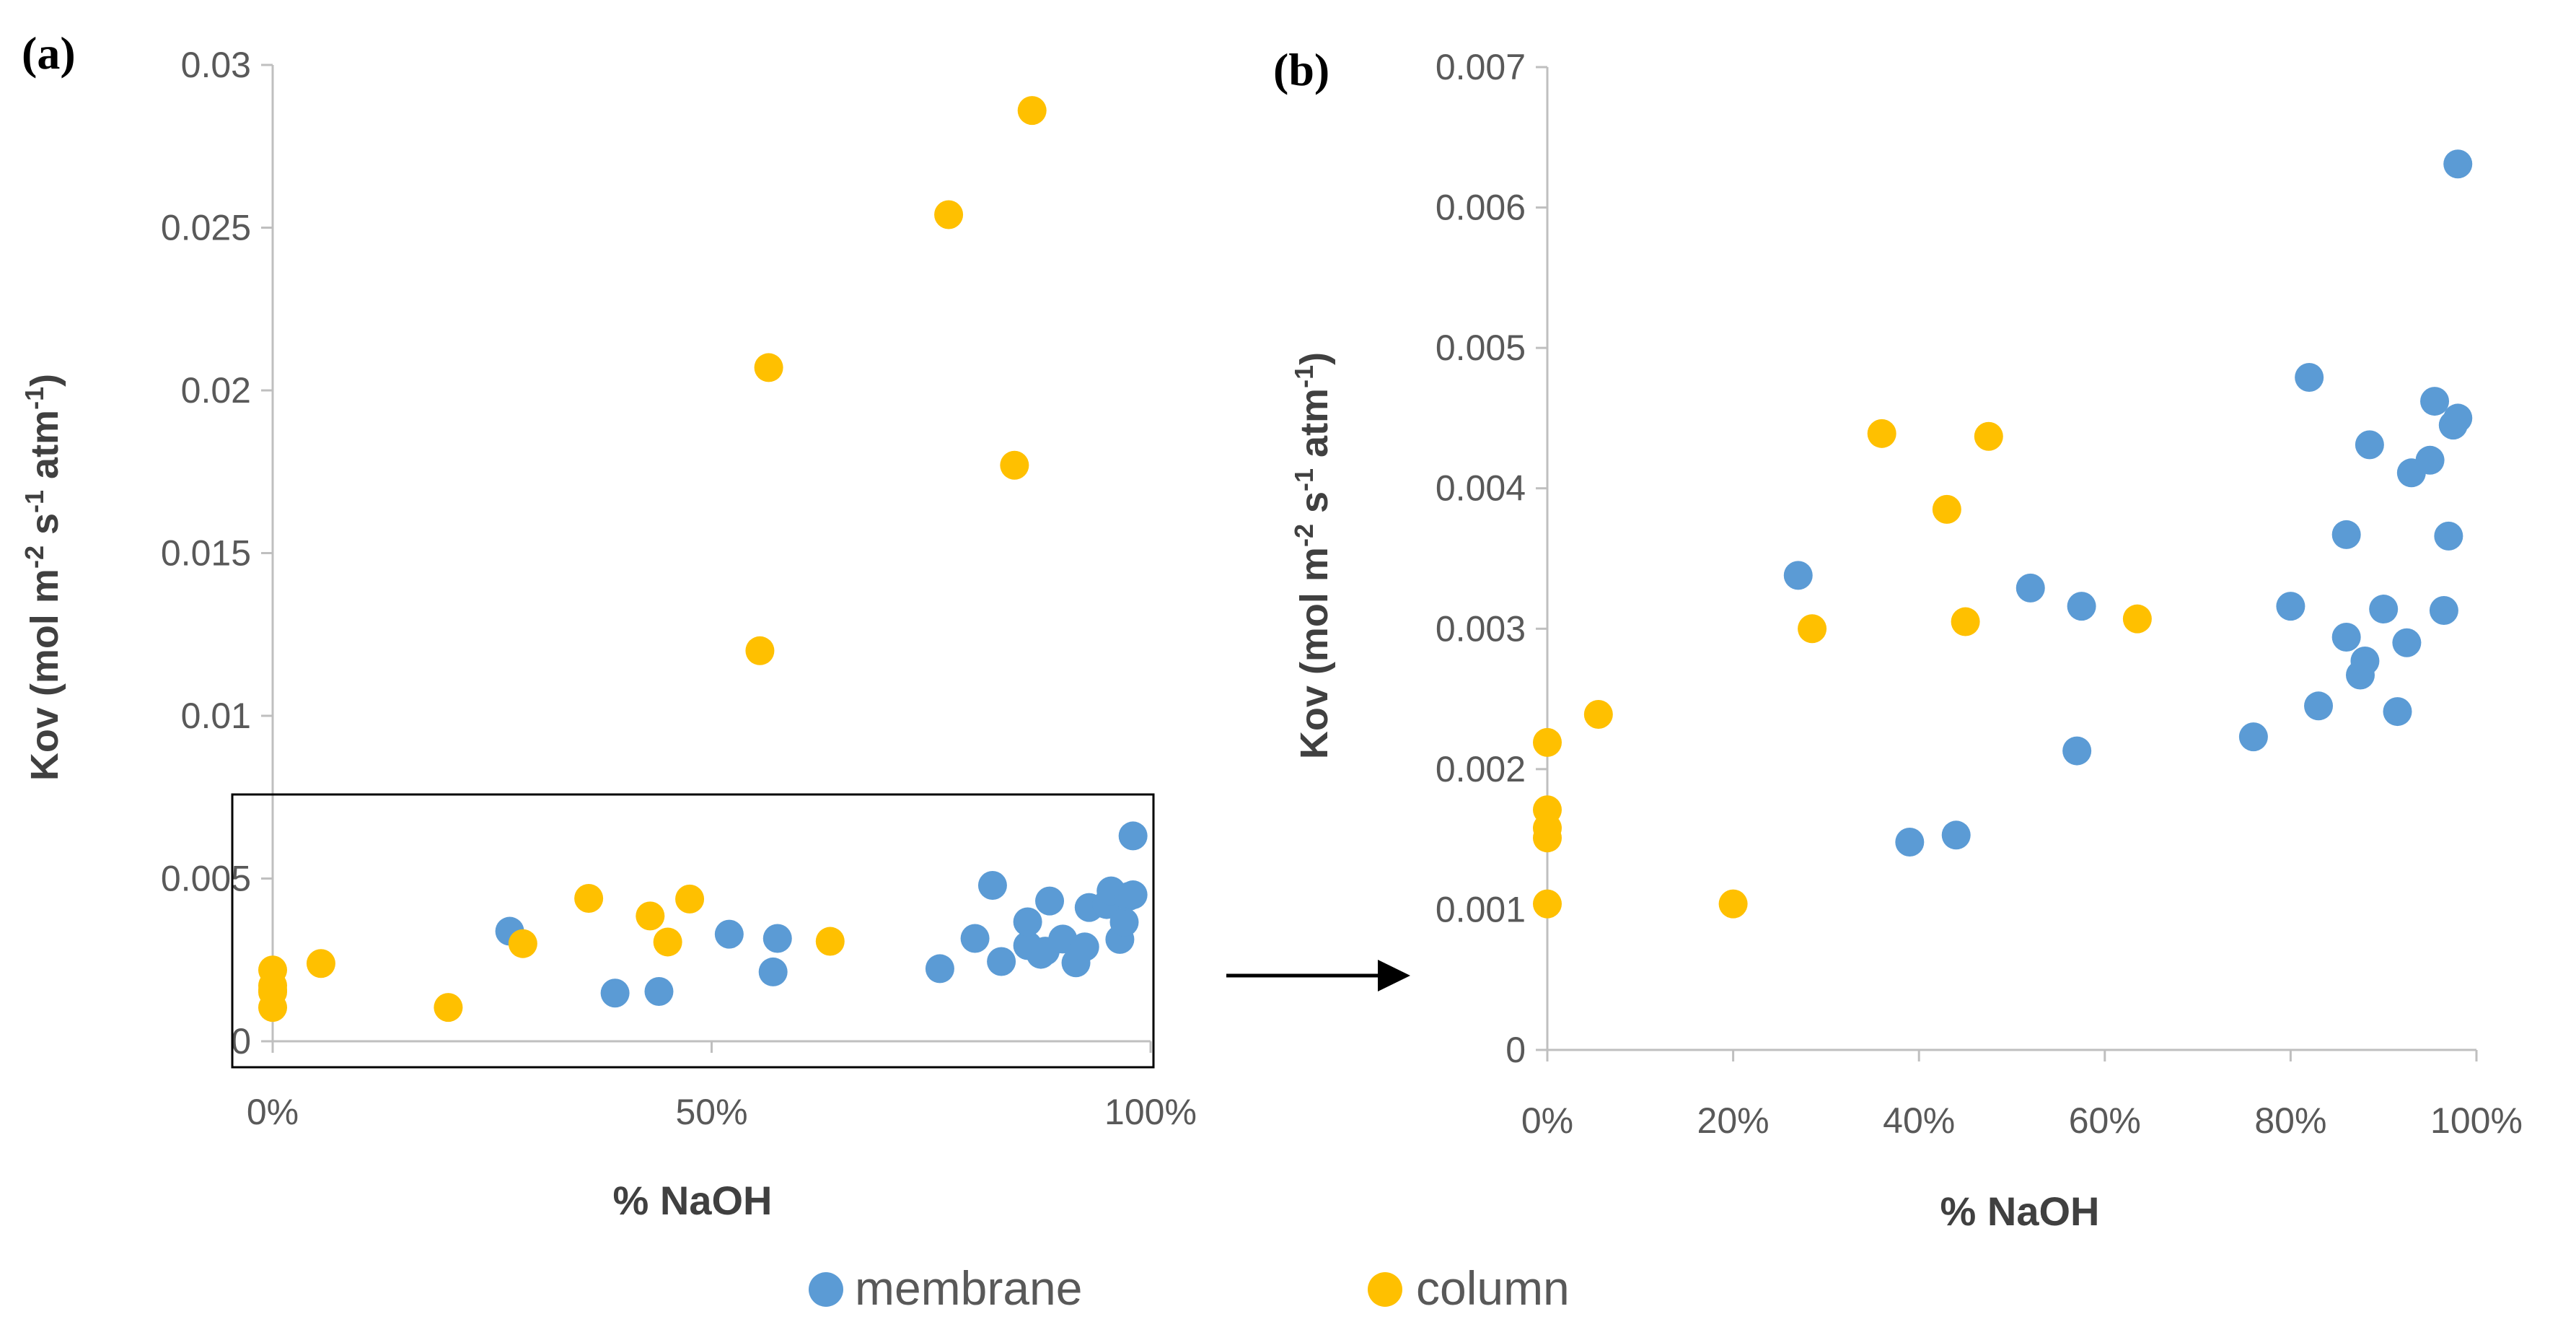  What do you see at coordinates (1312, 556) in the screenshot?
I see `panel-b-y-label: Kov (mol m-2 s-1 atm-1)` at bounding box center [1312, 556].